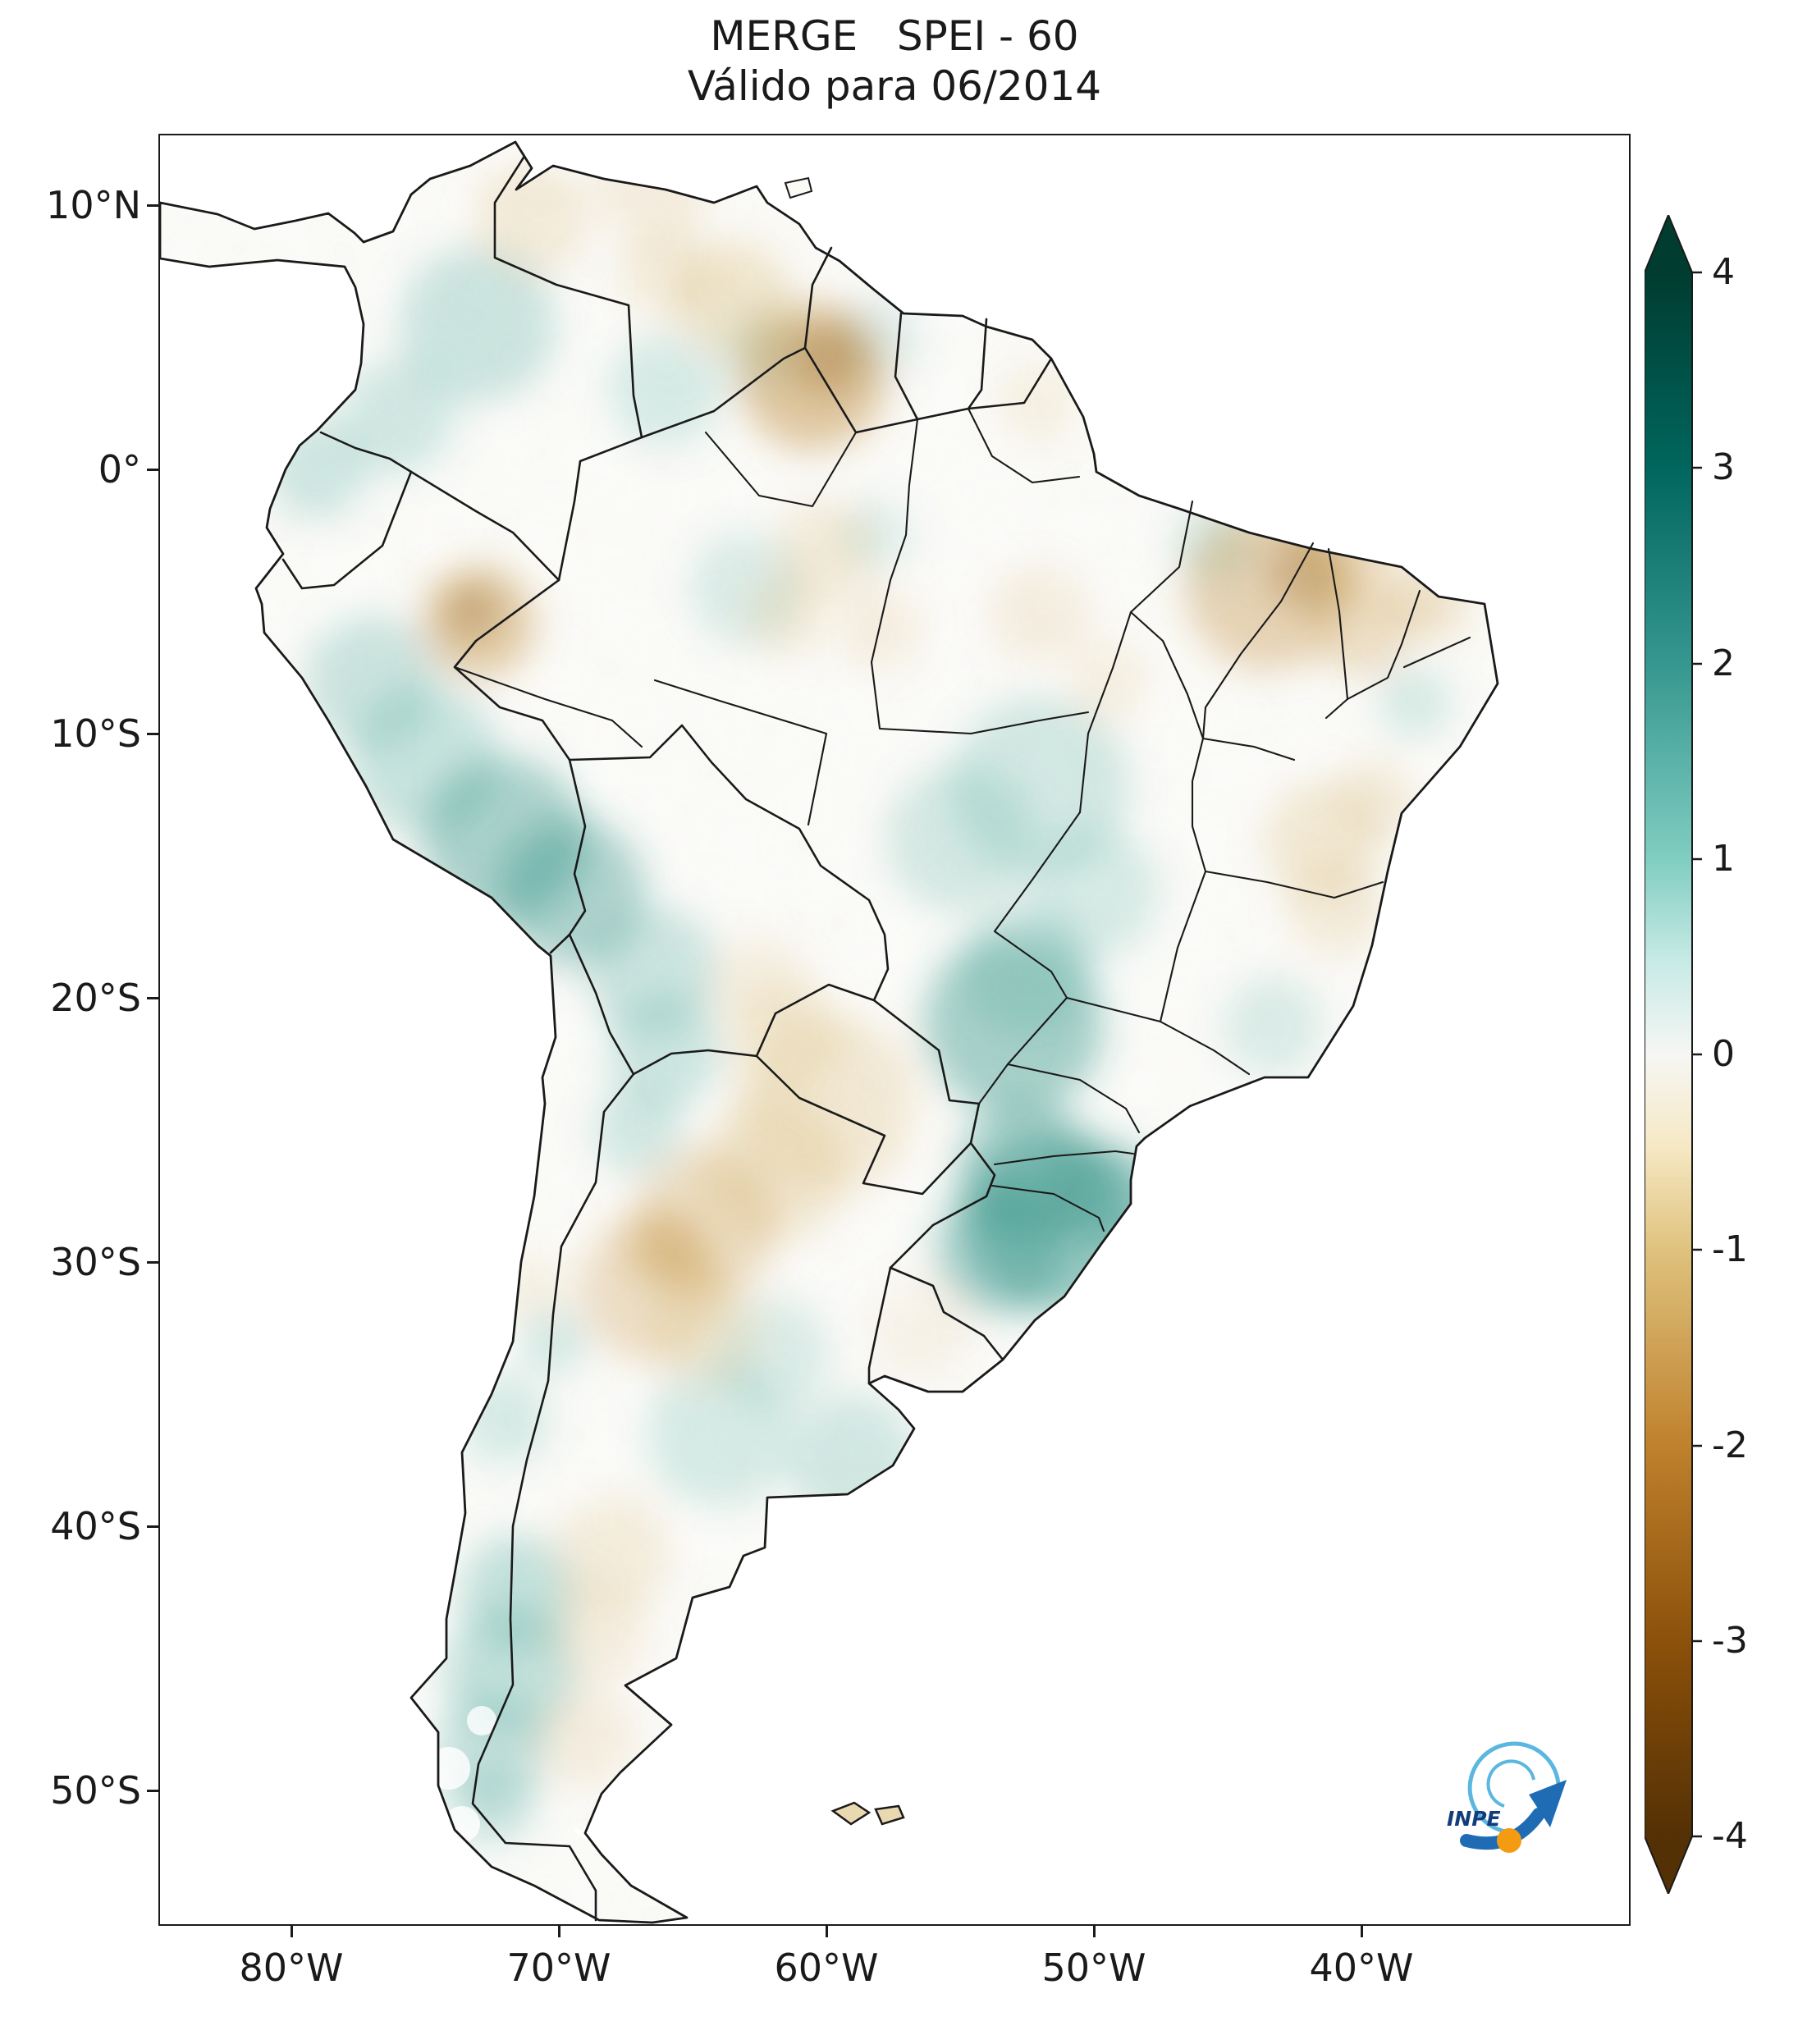 This screenshot has width=1798, height=2044. What do you see at coordinates (1093, 1968) in the screenshot?
I see `x-tick-label: 50°W` at bounding box center [1093, 1968].